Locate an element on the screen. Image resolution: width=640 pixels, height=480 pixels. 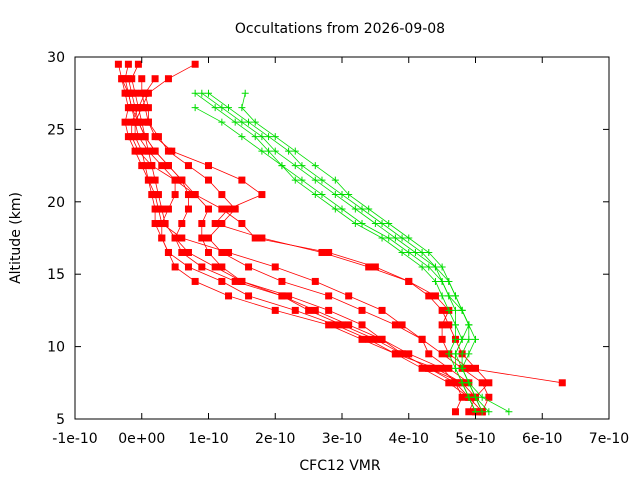
x-tick-label: -1e-10 is located at coordinates (74, 439).